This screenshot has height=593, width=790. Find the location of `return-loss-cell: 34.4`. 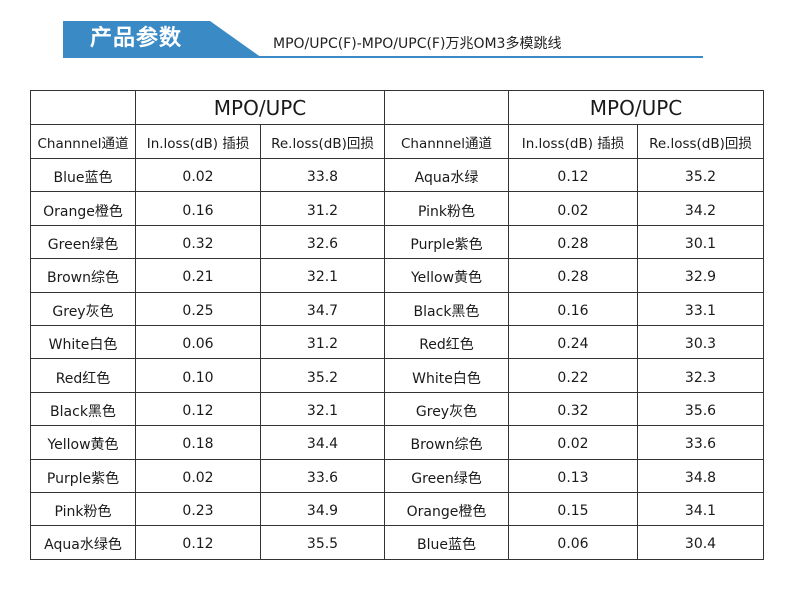

return-loss-cell: 34.4 is located at coordinates (322, 442).